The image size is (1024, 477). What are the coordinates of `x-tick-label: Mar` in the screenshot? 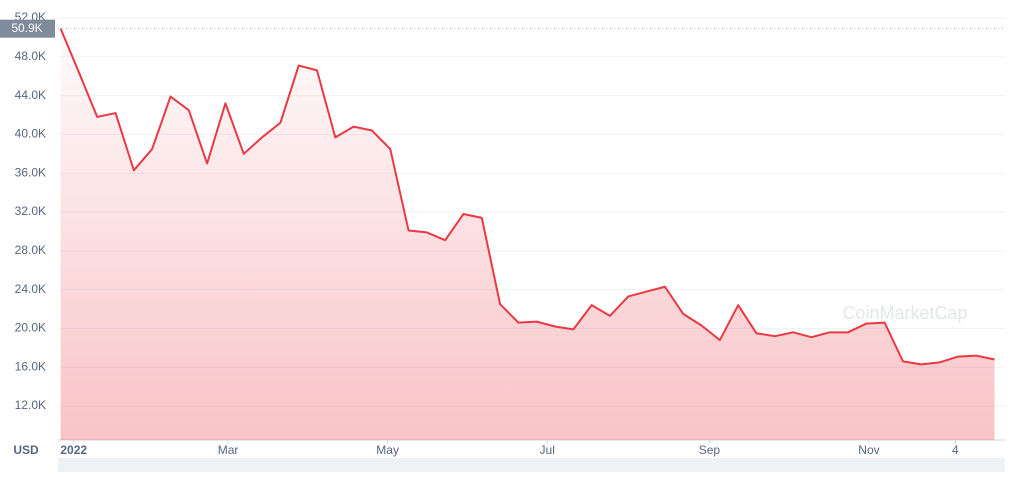 It's located at (228, 450).